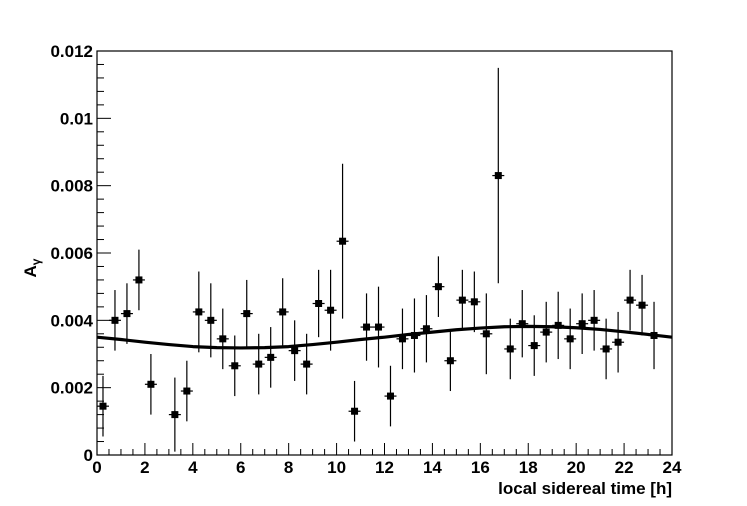  Describe the element at coordinates (36, 261) in the screenshot. I see `y-axis-title-subscript: γ` at that location.